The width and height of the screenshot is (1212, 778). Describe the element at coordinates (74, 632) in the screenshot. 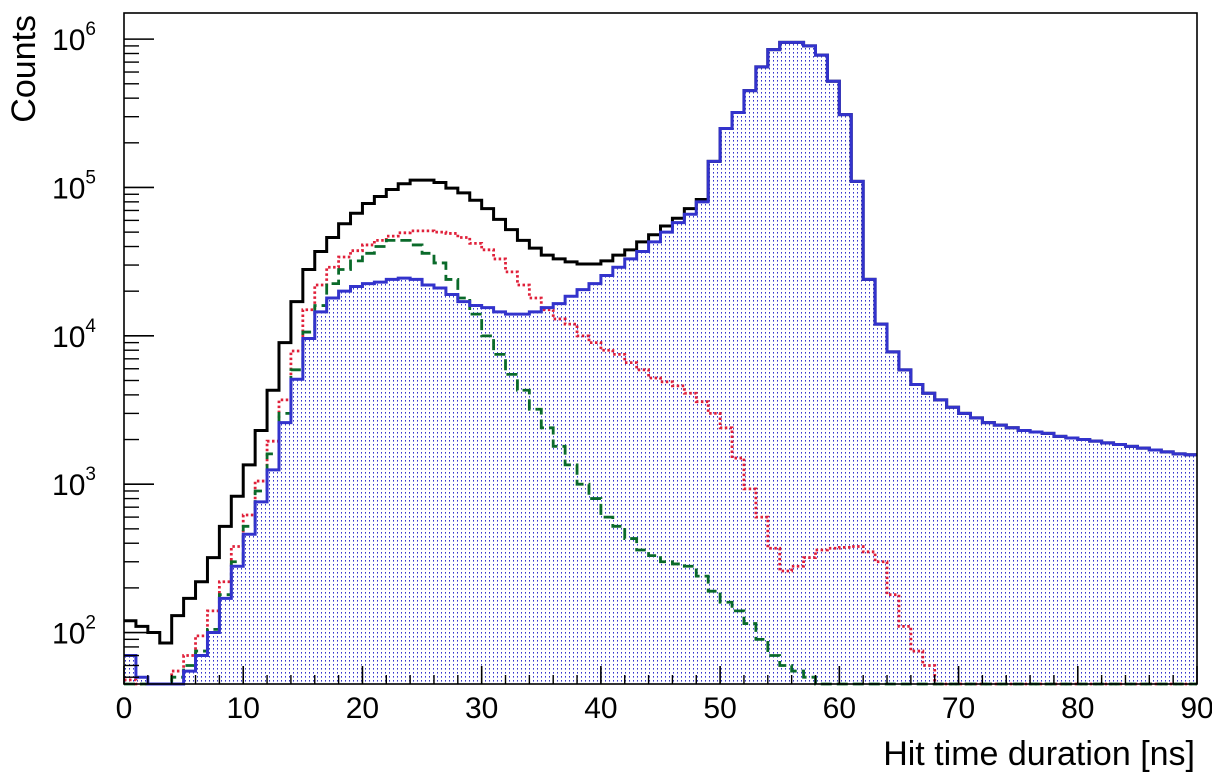

I see `y-tick-label: 10²` at that location.